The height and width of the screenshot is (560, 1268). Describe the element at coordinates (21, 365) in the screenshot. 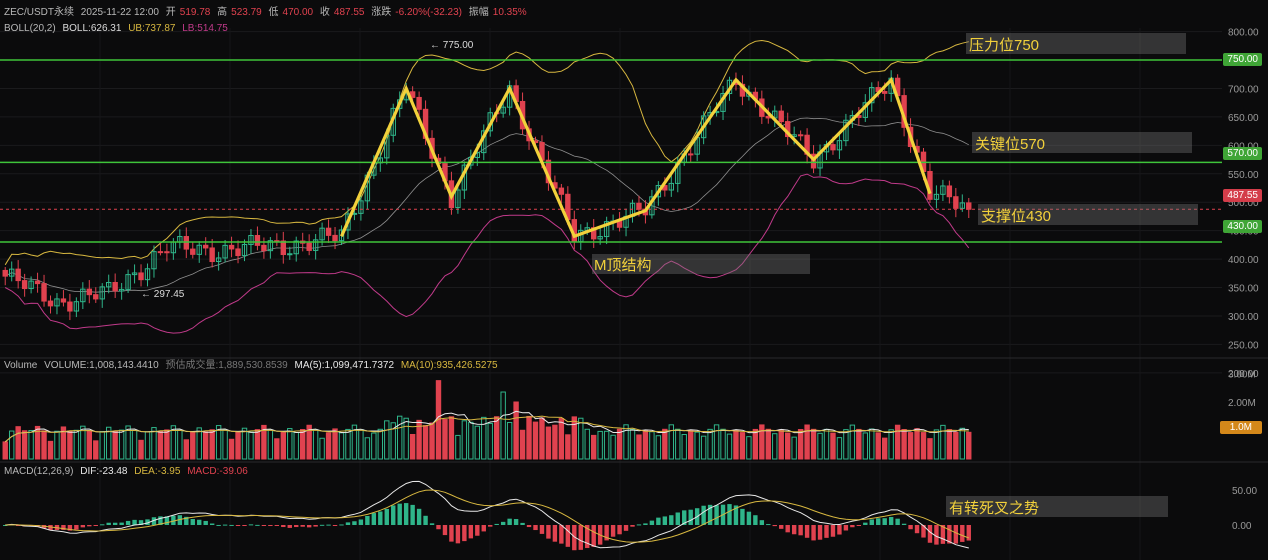

I see `volume-title: Volume` at that location.